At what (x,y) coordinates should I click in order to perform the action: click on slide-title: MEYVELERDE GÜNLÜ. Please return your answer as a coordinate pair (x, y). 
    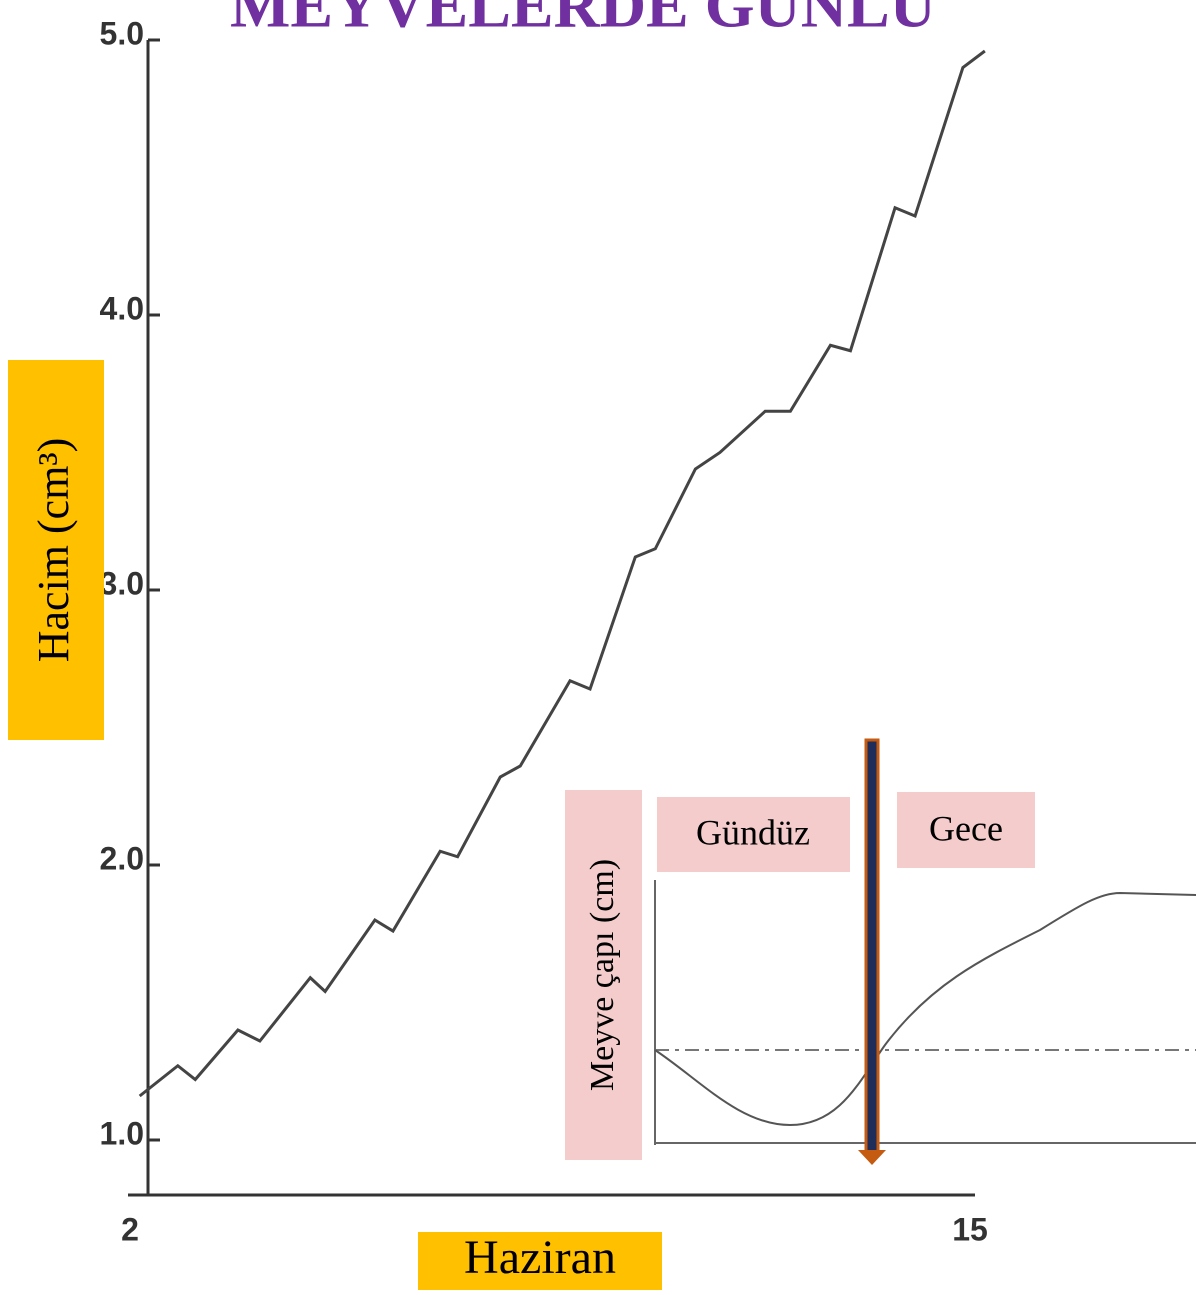
    Looking at the image, I should click on (583, 20).